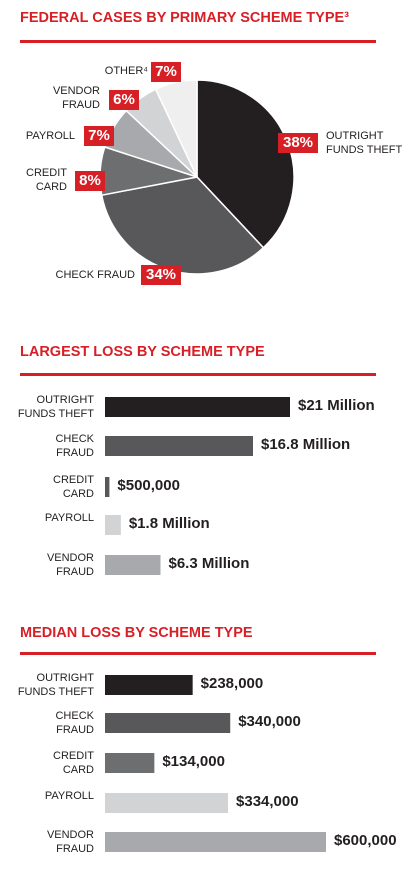  I want to click on pie-value-label: 6%, so click(124, 99).